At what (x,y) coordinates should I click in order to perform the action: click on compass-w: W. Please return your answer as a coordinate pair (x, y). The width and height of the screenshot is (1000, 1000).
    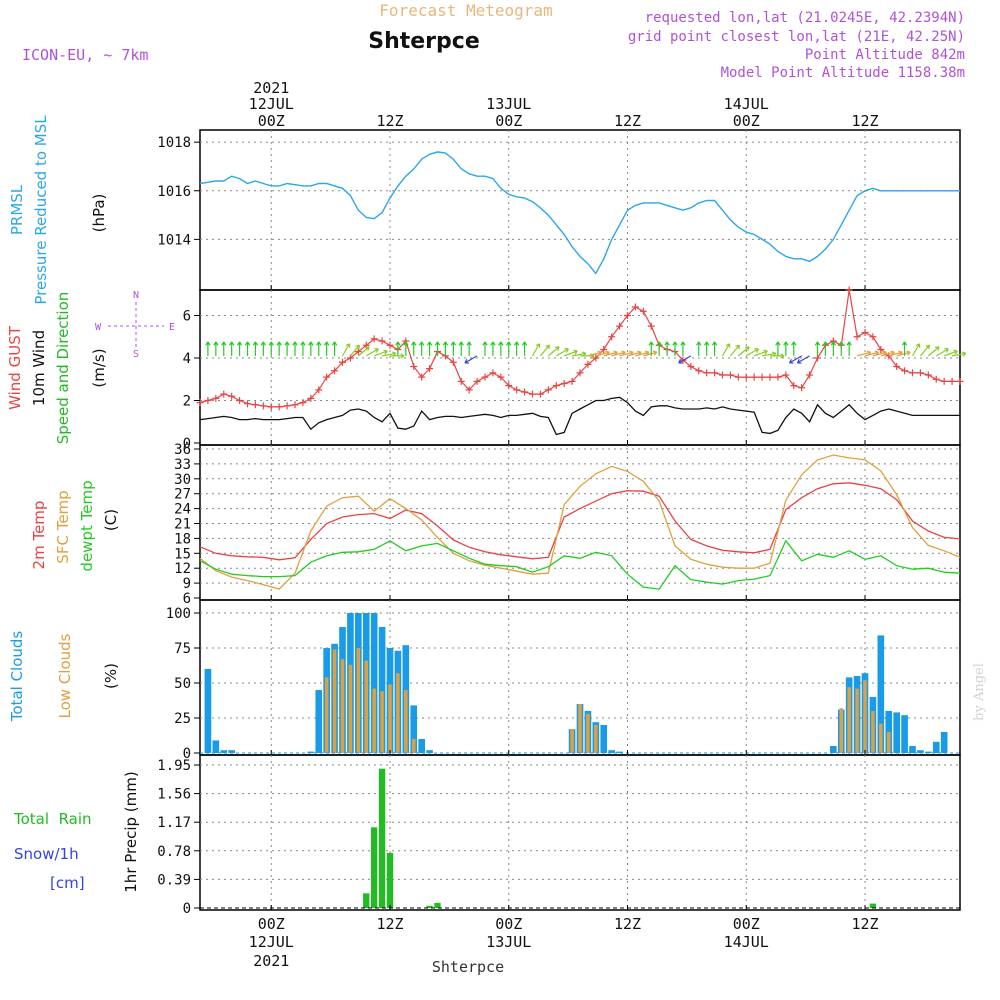
    Looking at the image, I should click on (98, 327).